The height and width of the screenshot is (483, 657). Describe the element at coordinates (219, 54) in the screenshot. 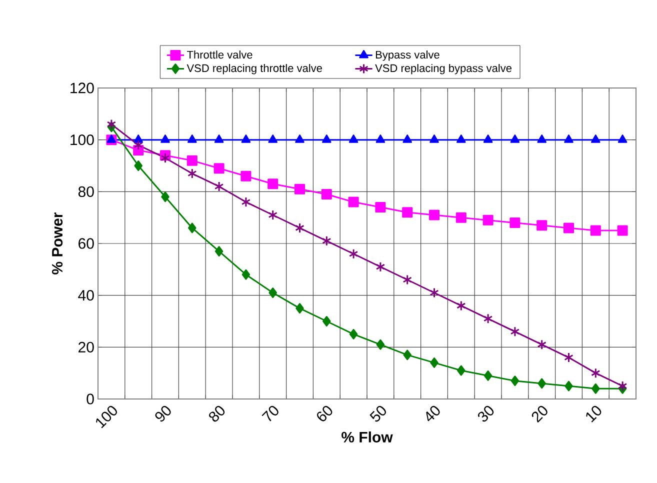

I see `legend-label: Throttle valve` at that location.